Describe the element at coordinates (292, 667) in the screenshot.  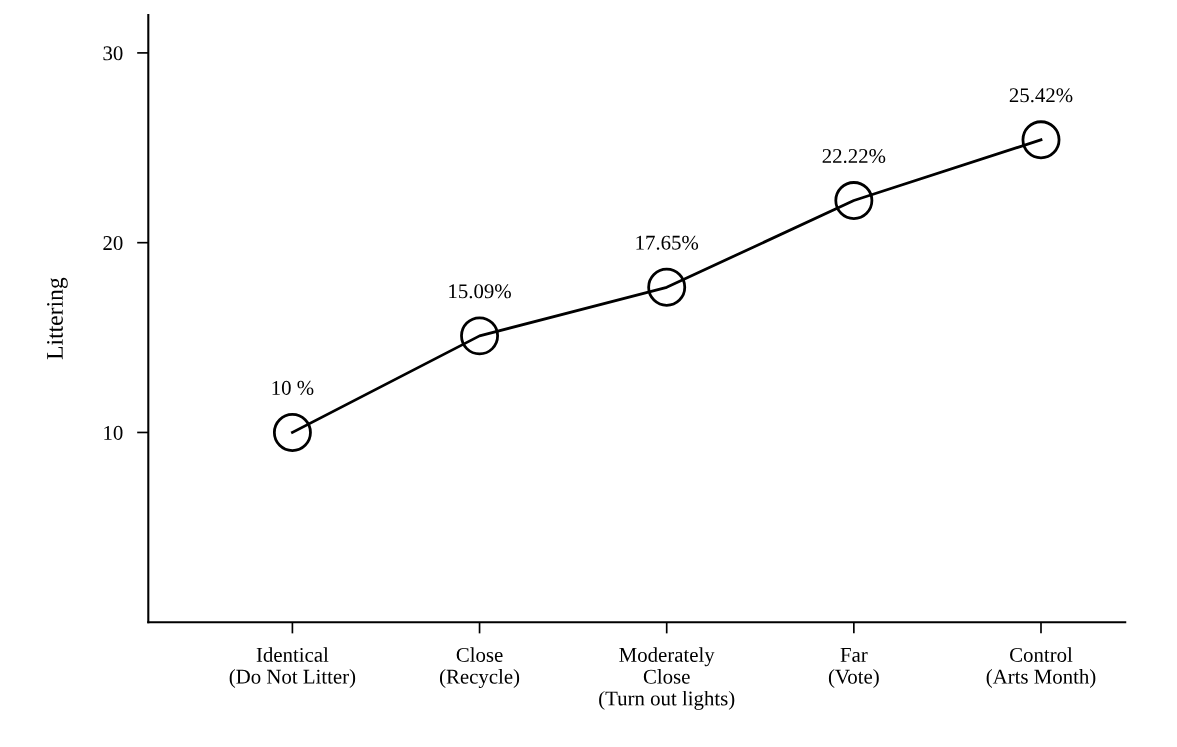
I see `x-tick-label: Identical (Do Not Litter)` at that location.